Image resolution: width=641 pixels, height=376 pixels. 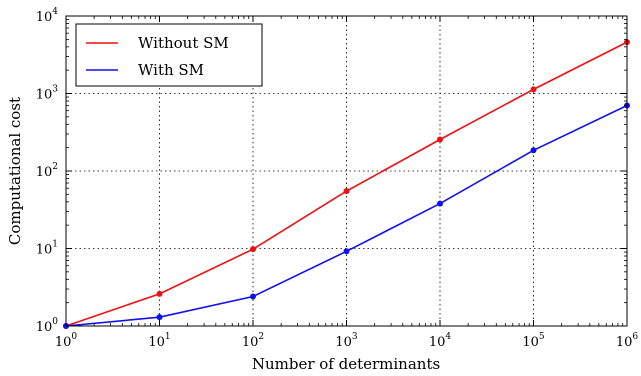 What do you see at coordinates (47, 94) in the screenshot?
I see `y-tick-label: 10³` at bounding box center [47, 94].